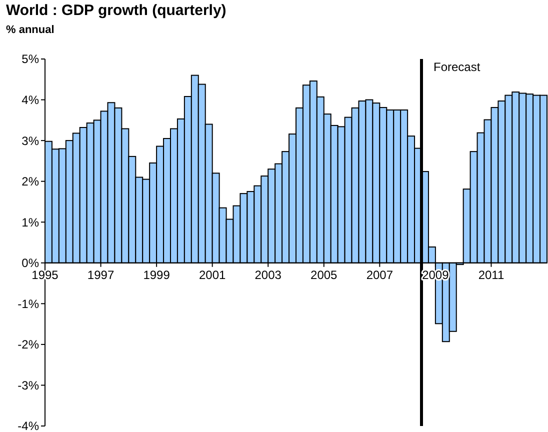 The image size is (548, 432). What do you see at coordinates (212, 275) in the screenshot?
I see `x-tick-label: 2001` at bounding box center [212, 275].